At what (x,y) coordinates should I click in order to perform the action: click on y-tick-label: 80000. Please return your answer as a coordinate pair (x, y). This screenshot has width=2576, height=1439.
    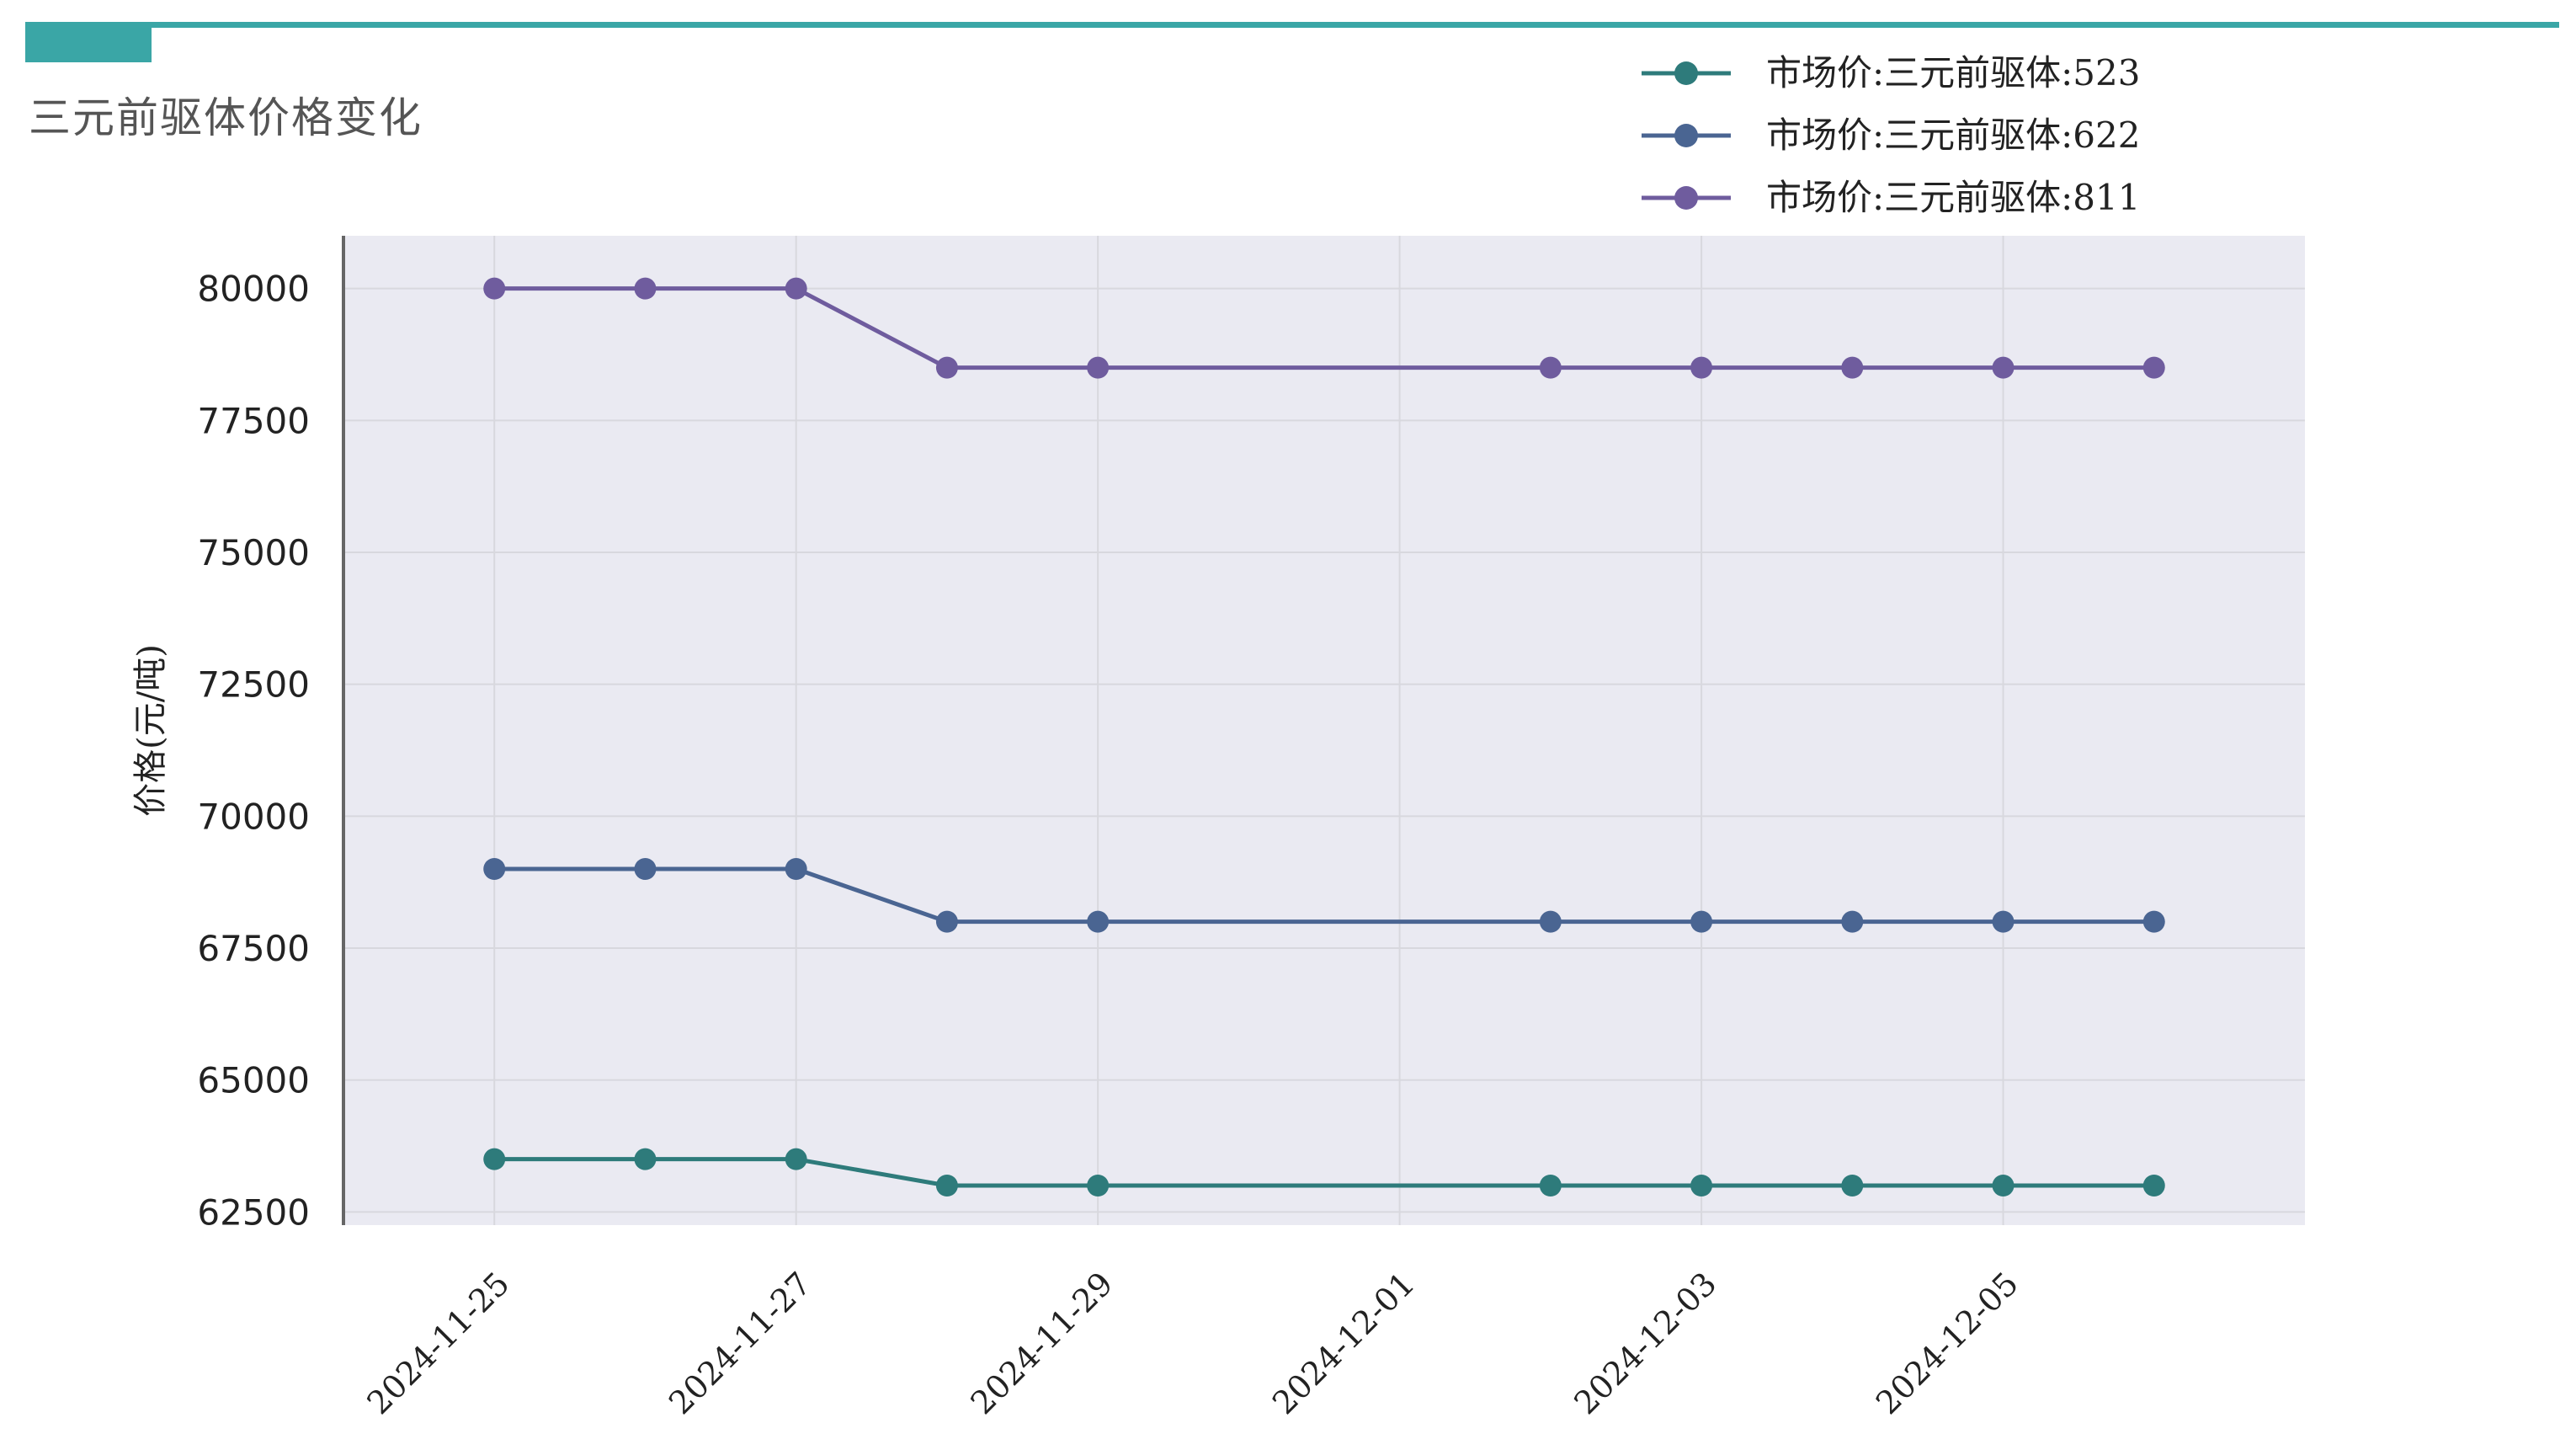
    Looking at the image, I should click on (254, 289).